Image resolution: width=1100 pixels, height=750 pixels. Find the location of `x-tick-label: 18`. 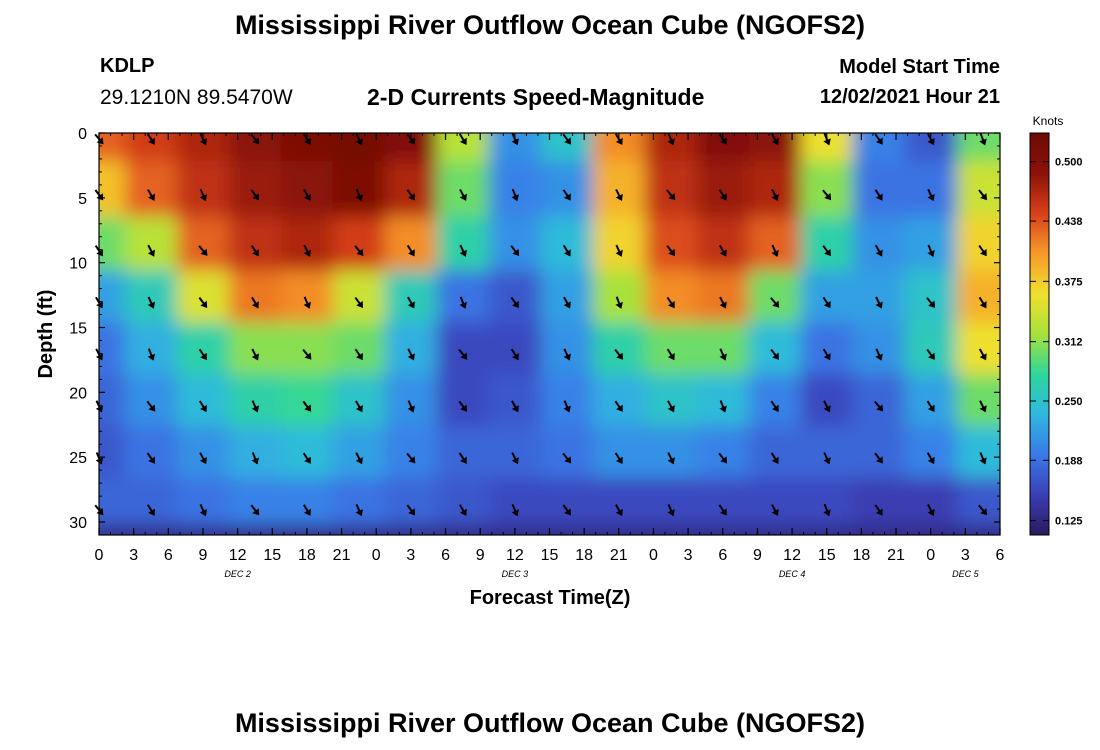

x-tick-label: 18 is located at coordinates (861, 555).